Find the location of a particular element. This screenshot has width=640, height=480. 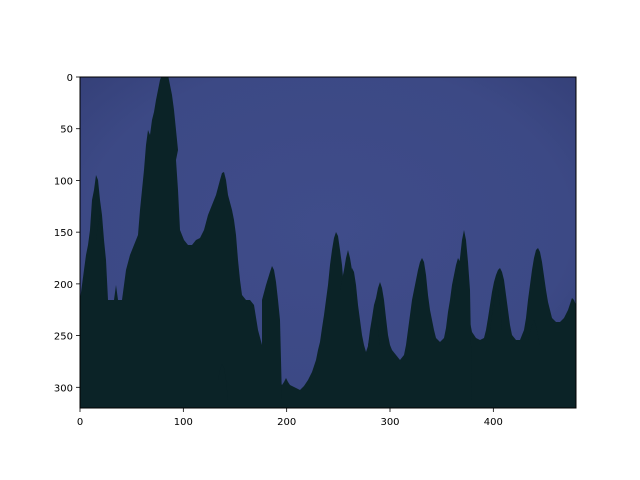

tree-spire-mid is located at coordinates (348, 325).